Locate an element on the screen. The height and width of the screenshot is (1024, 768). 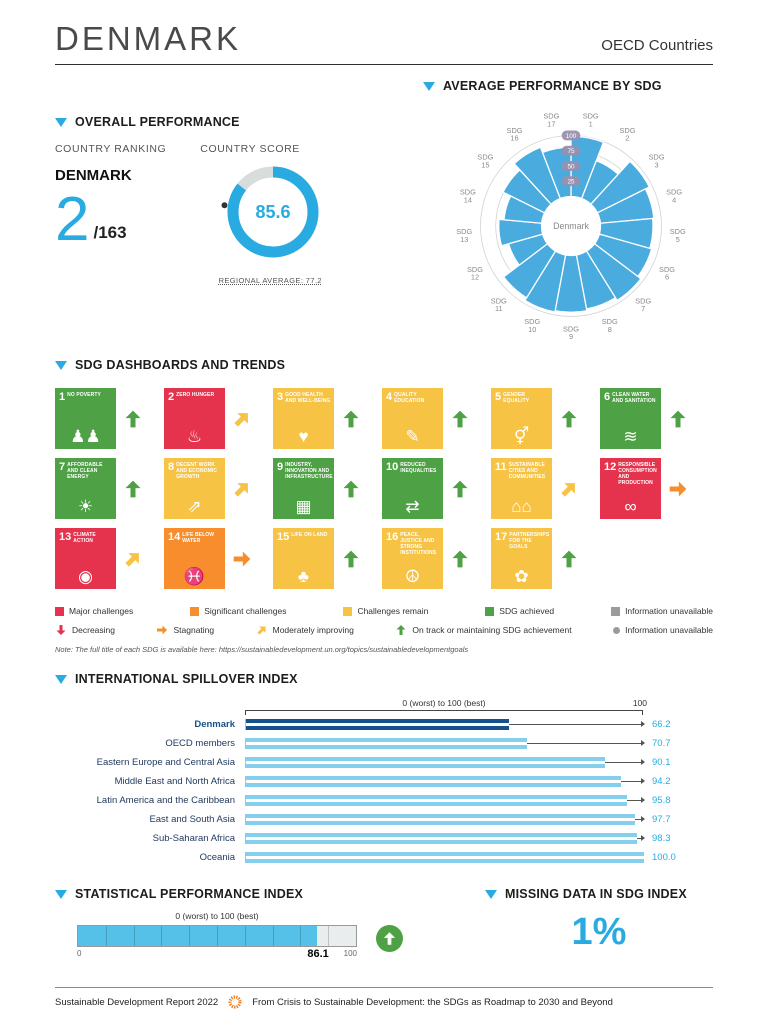
sdg-pictogram-icon: ∞ is located at coordinates (630, 506).